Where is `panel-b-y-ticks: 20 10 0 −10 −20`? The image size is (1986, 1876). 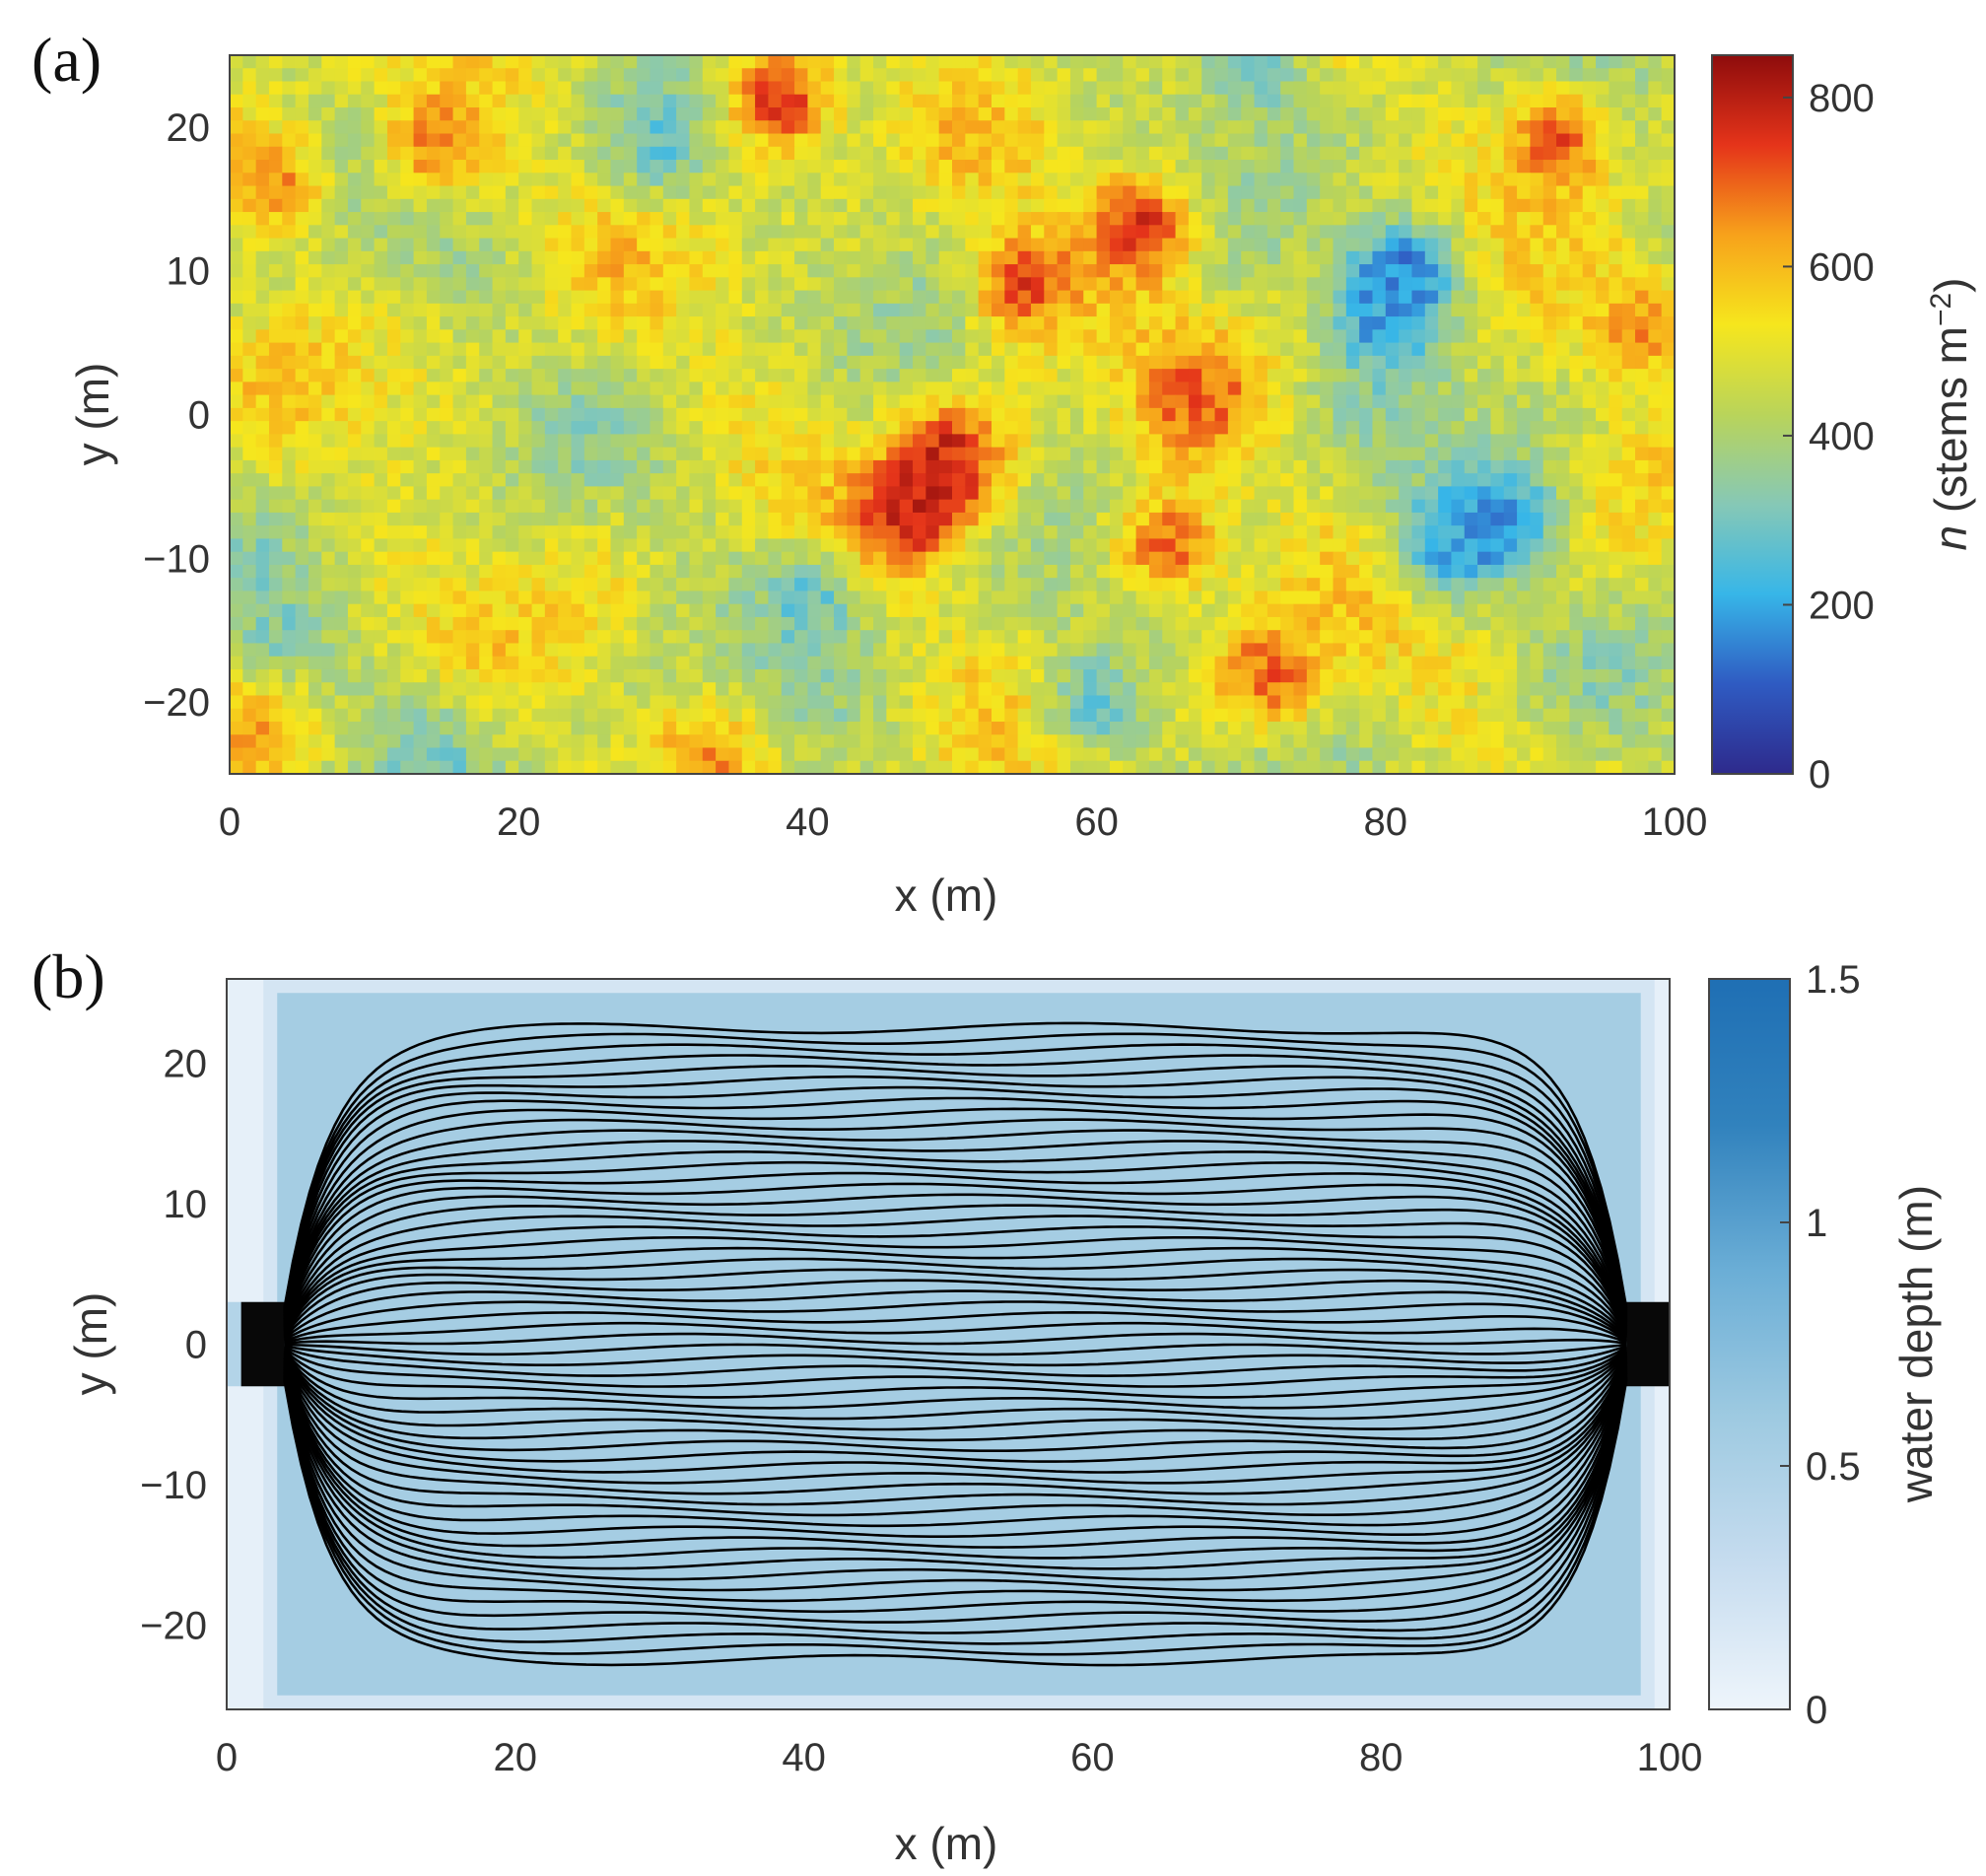 panel-b-y-ticks: 20 10 0 −10 −20 is located at coordinates (173, 1345).